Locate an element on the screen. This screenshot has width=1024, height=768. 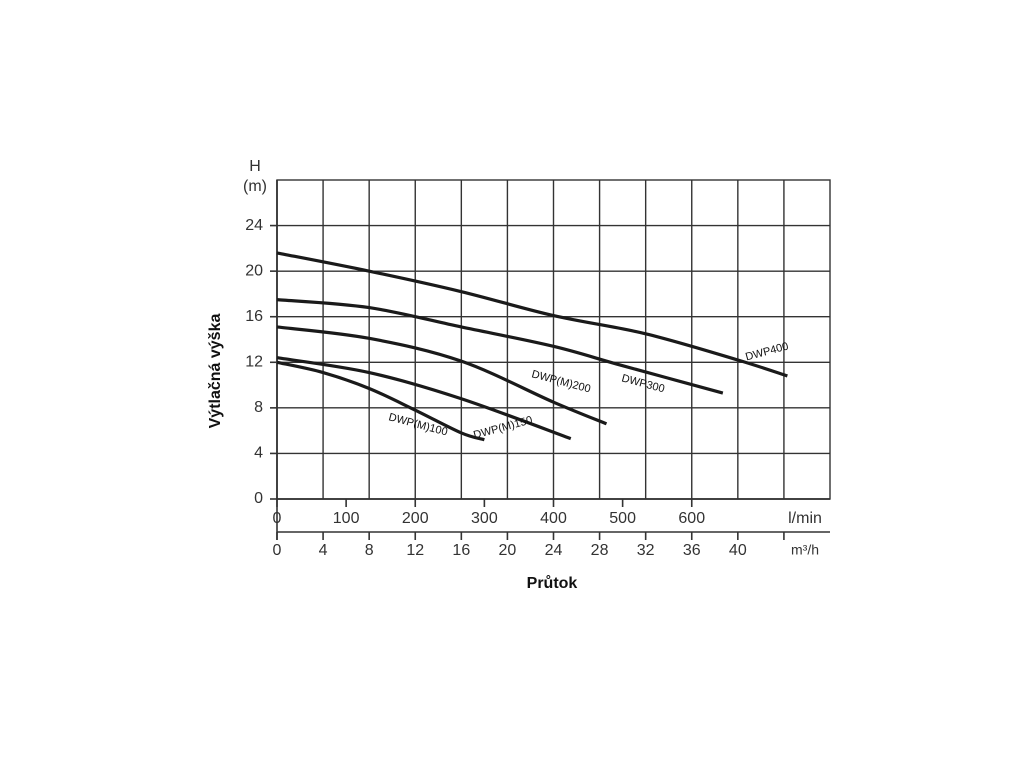
y-tick-label: 4 is located at coordinates (258, 453).